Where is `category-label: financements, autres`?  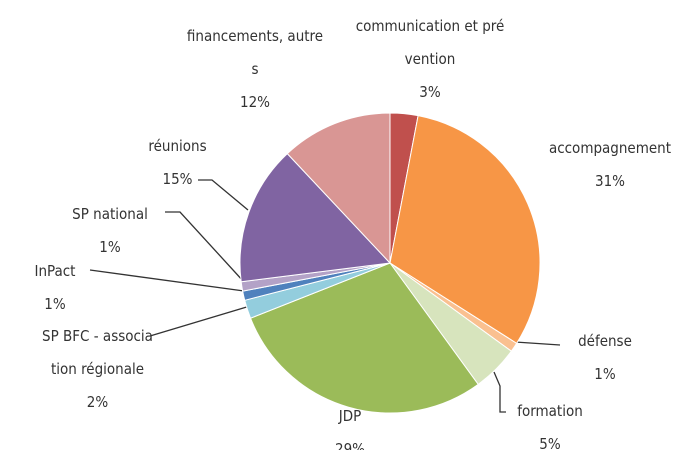 category-label: financements, autres is located at coordinates (255, 52).